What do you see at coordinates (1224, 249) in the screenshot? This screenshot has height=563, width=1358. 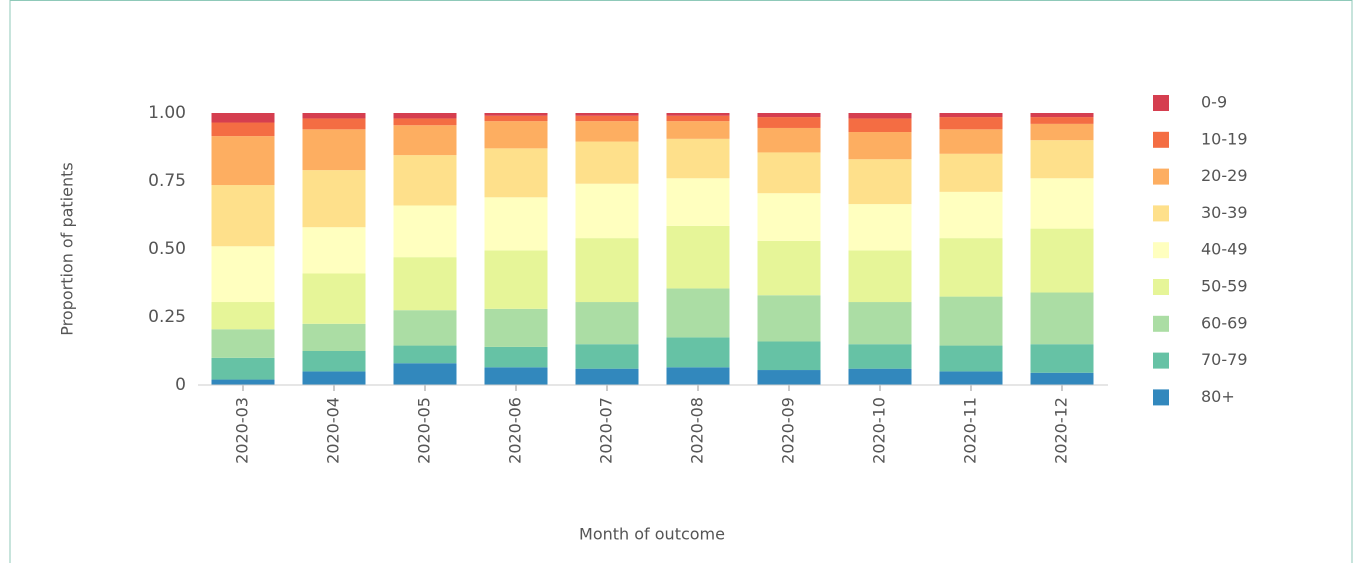 I see `legend-label: 40-49` at bounding box center [1224, 249].